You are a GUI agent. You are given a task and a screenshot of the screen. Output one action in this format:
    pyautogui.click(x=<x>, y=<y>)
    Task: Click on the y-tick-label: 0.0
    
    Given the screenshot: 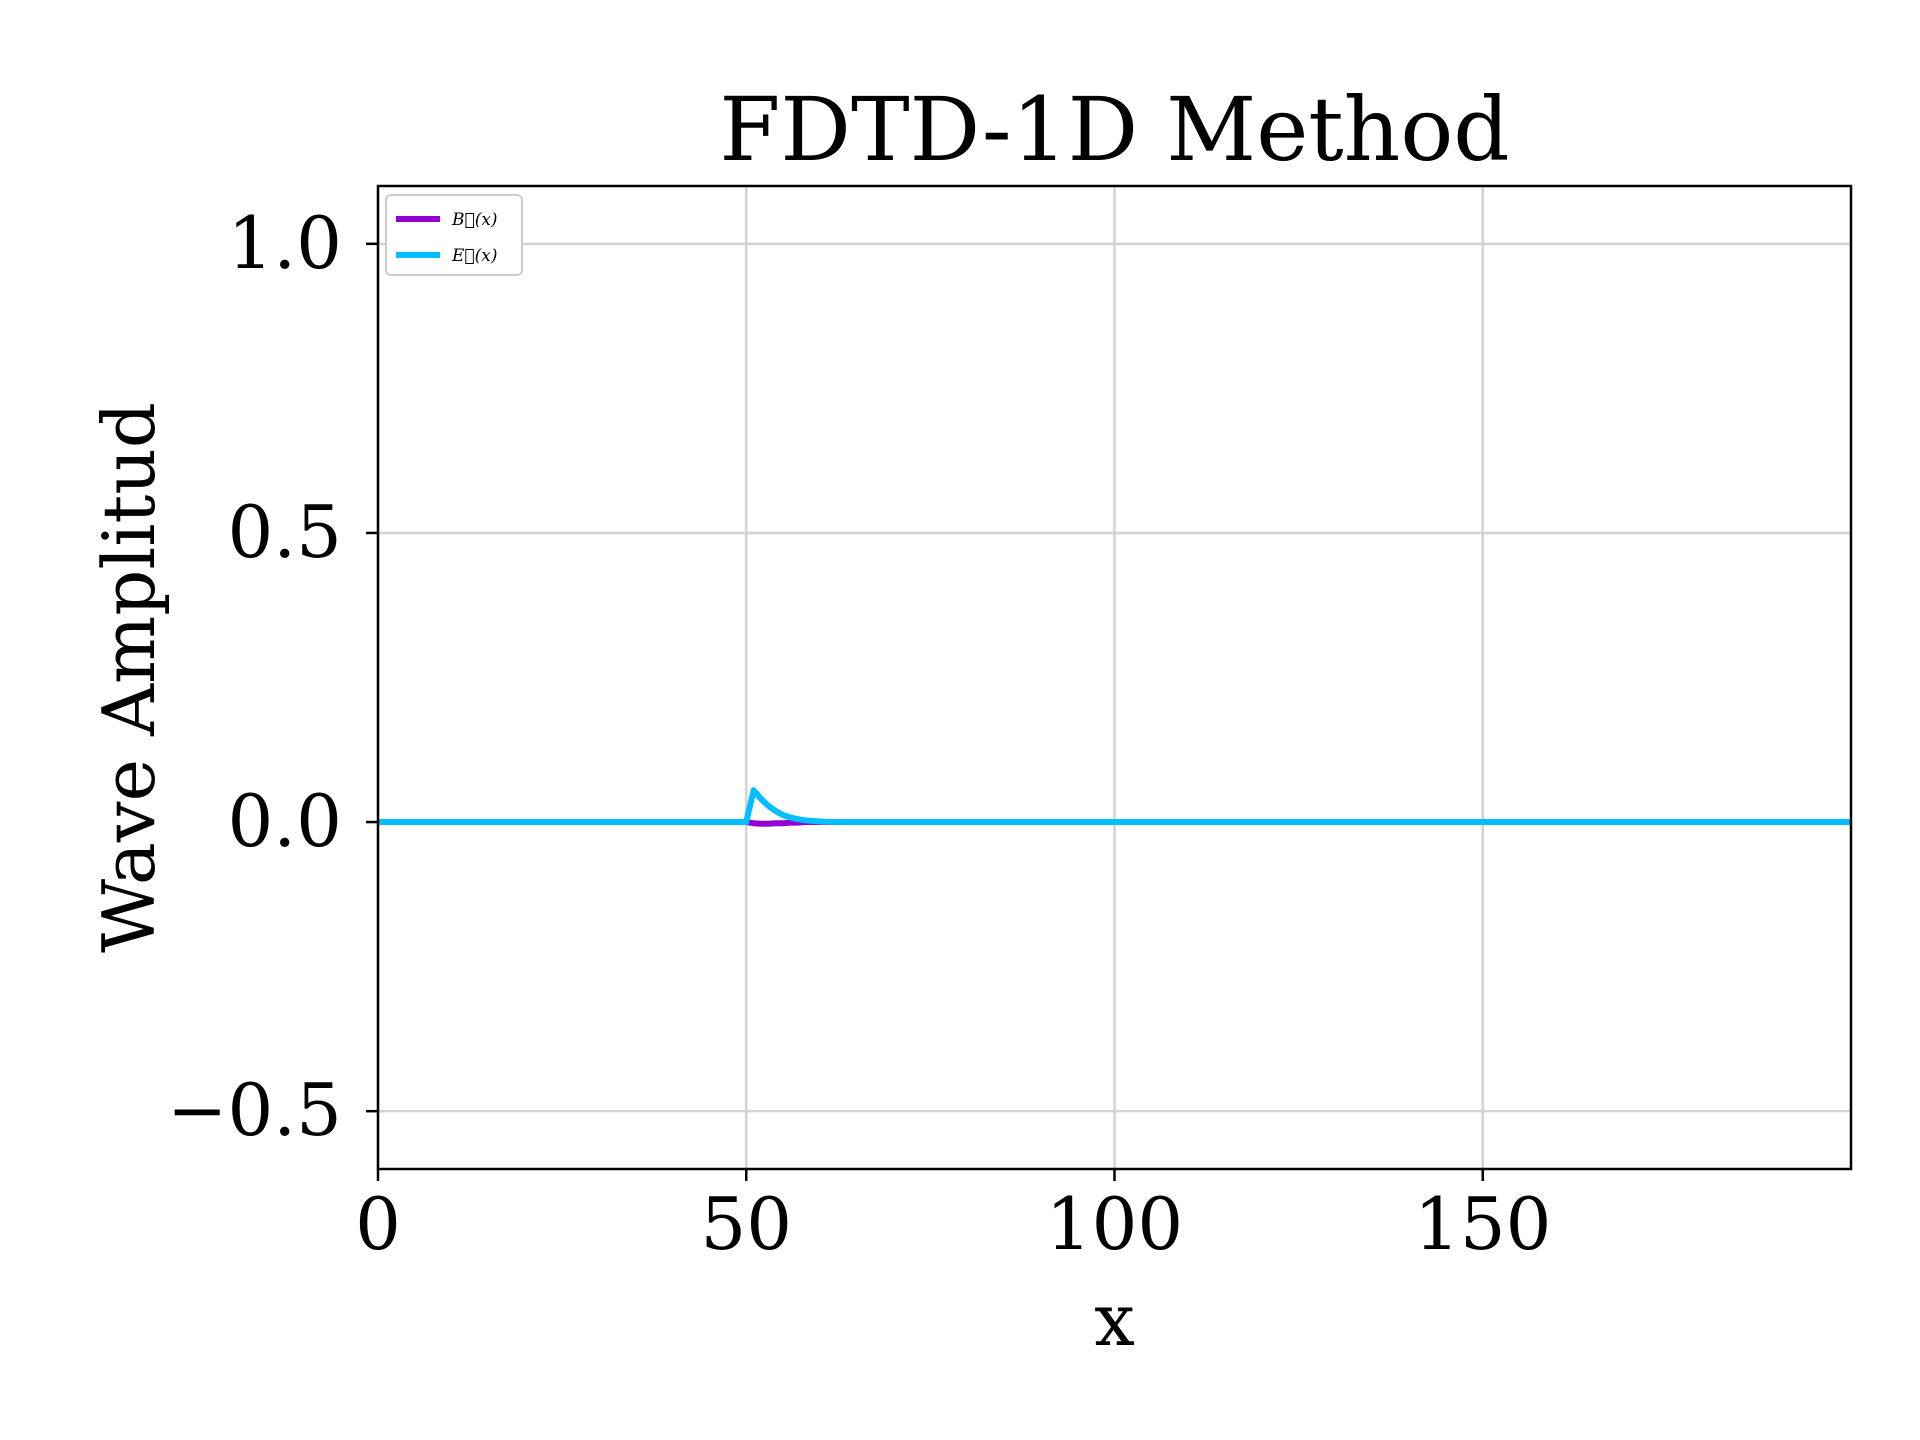 What is the action you would take?
    pyautogui.click(x=284, y=821)
    